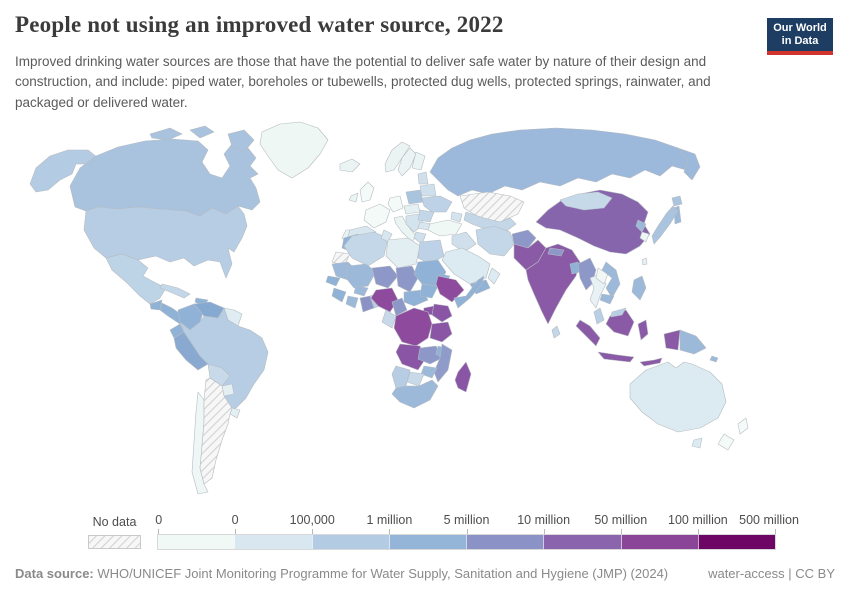 The image size is (850, 600). What do you see at coordinates (643, 330) in the screenshot?
I see `country-indonesia-sulawesi` at bounding box center [643, 330].